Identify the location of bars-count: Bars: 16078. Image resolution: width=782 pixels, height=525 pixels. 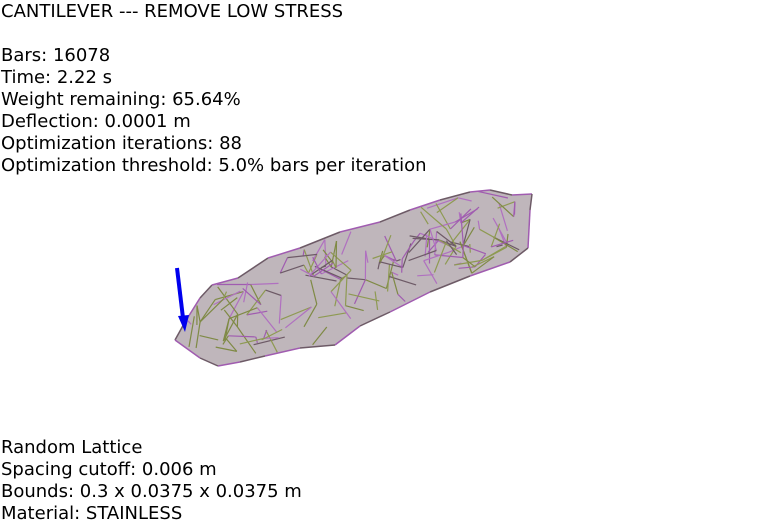
(56, 55).